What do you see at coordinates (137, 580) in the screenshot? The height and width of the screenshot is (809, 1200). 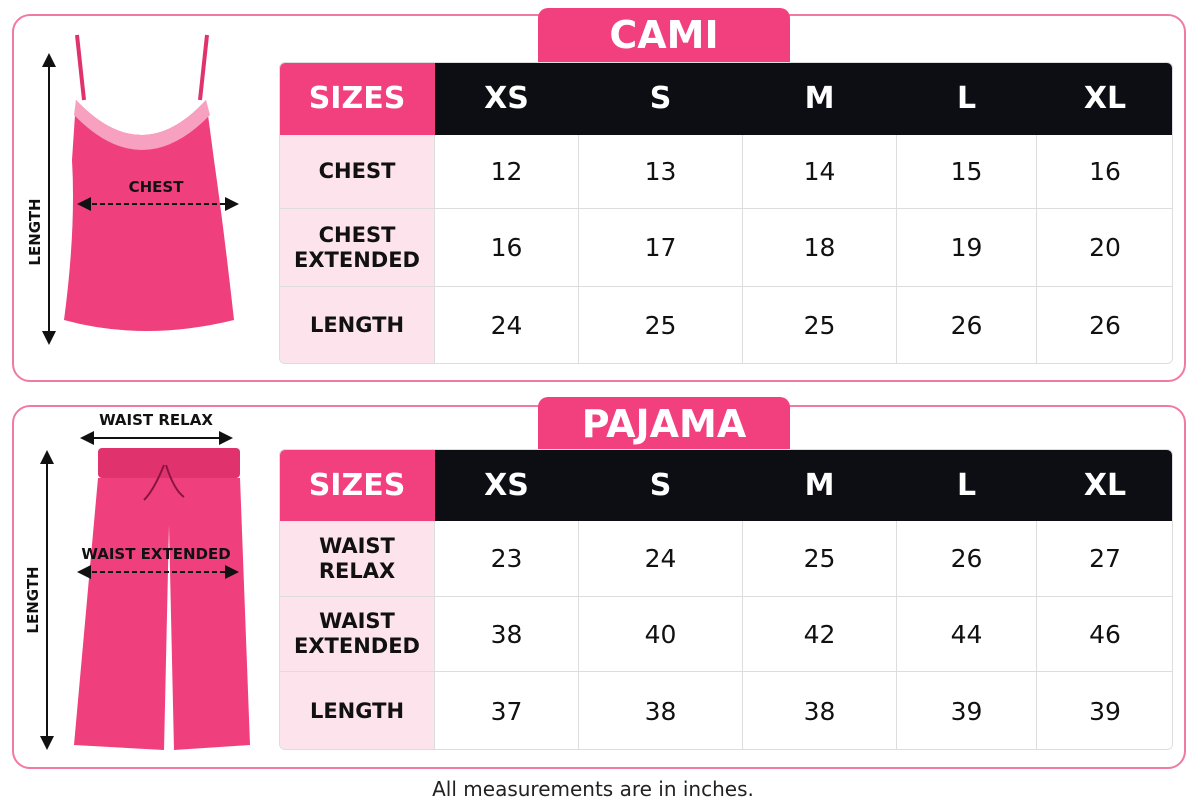 I see `pajama-figure: WAIST RELAX WAIST EXTENDED LENGTH` at bounding box center [137, 580].